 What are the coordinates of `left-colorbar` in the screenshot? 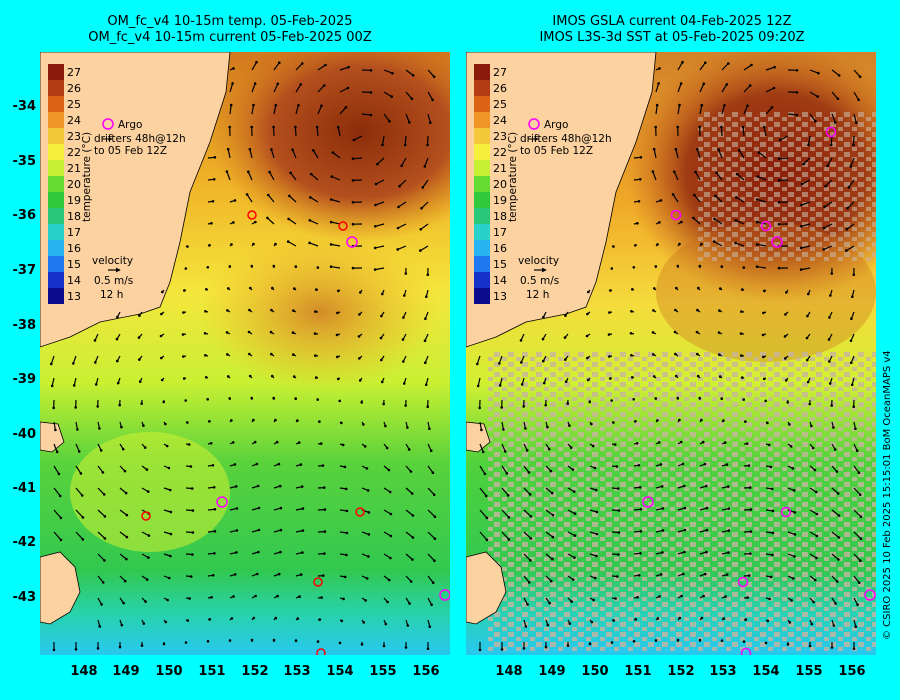 It's located at (56, 184).